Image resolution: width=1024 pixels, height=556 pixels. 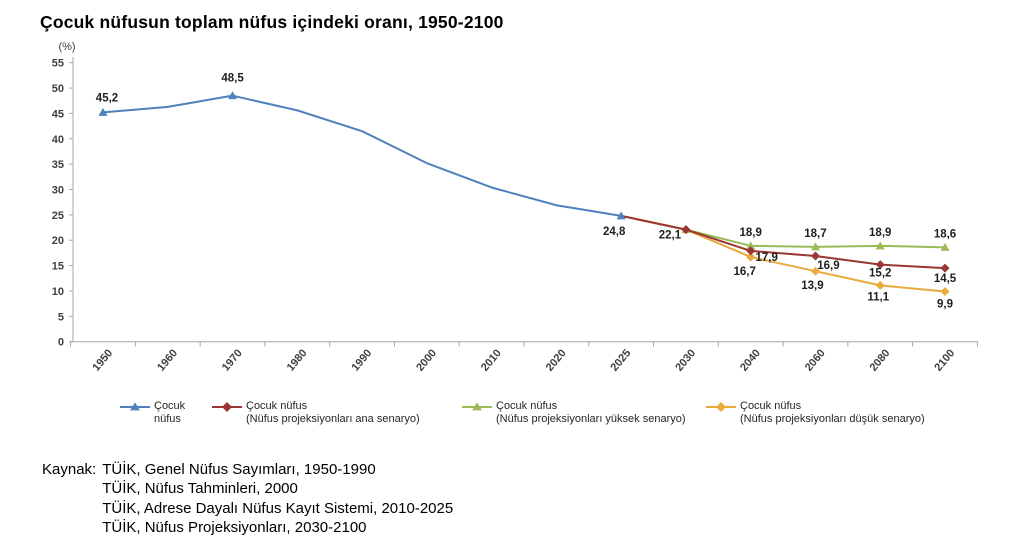 I want to click on svg-text: 30, so click(x=58, y=191).